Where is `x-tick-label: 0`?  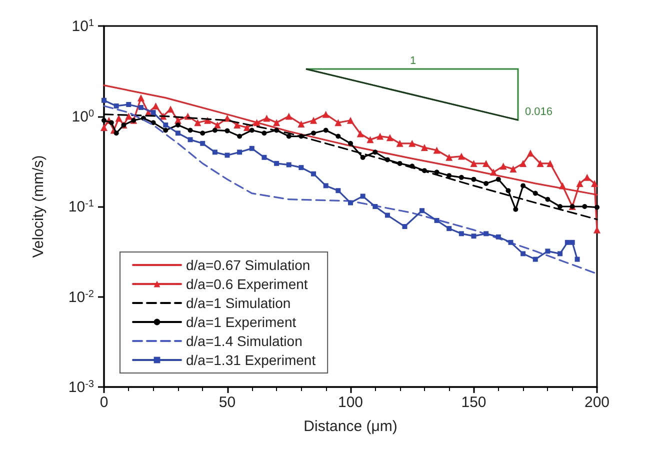 x-tick-label: 0 is located at coordinates (104, 402).